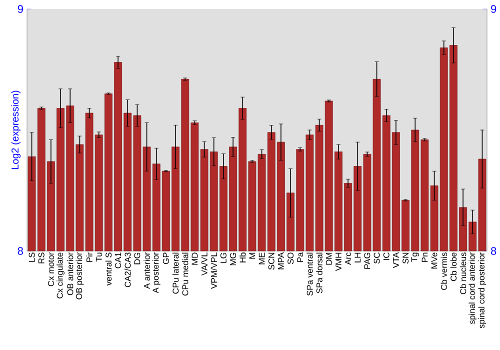  What do you see at coordinates (472, 288) in the screenshot?
I see `x-tick-label: spinal cord anterior` at bounding box center [472, 288].